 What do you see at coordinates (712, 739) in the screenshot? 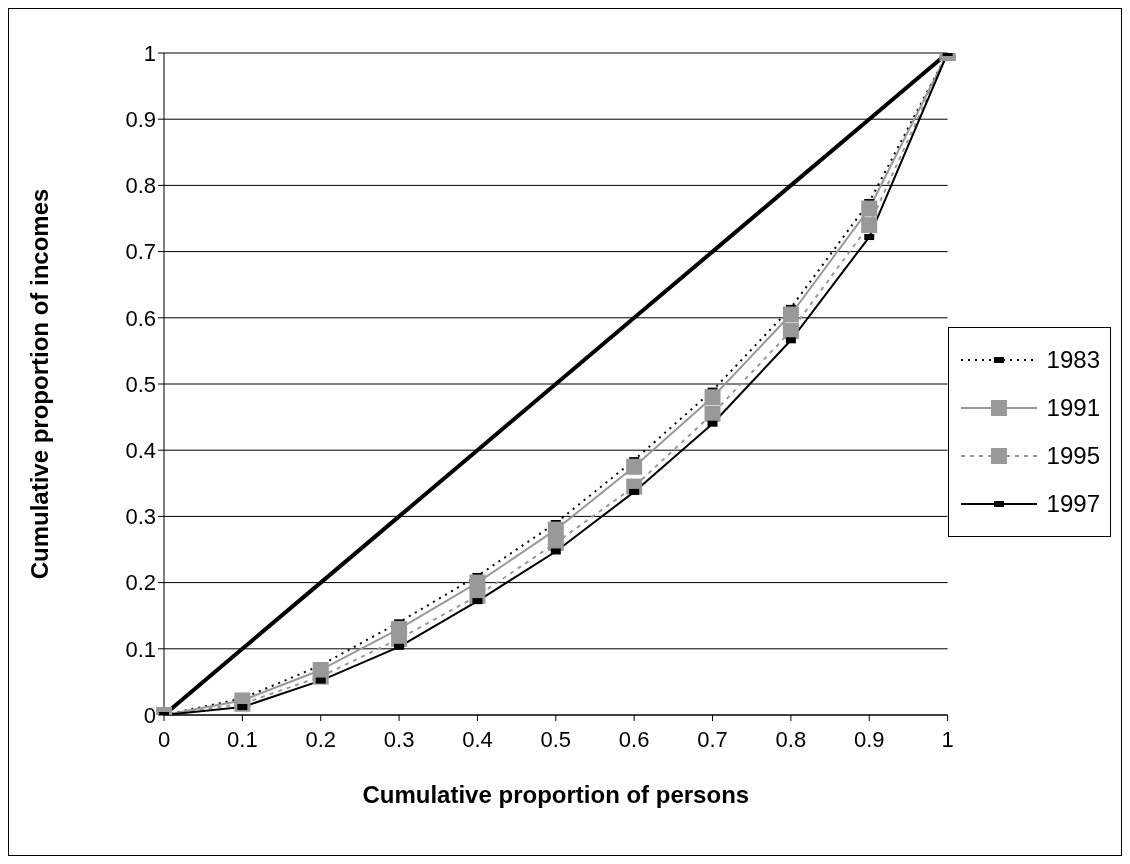
I see `x-tick-label: 0.7` at bounding box center [712, 739].